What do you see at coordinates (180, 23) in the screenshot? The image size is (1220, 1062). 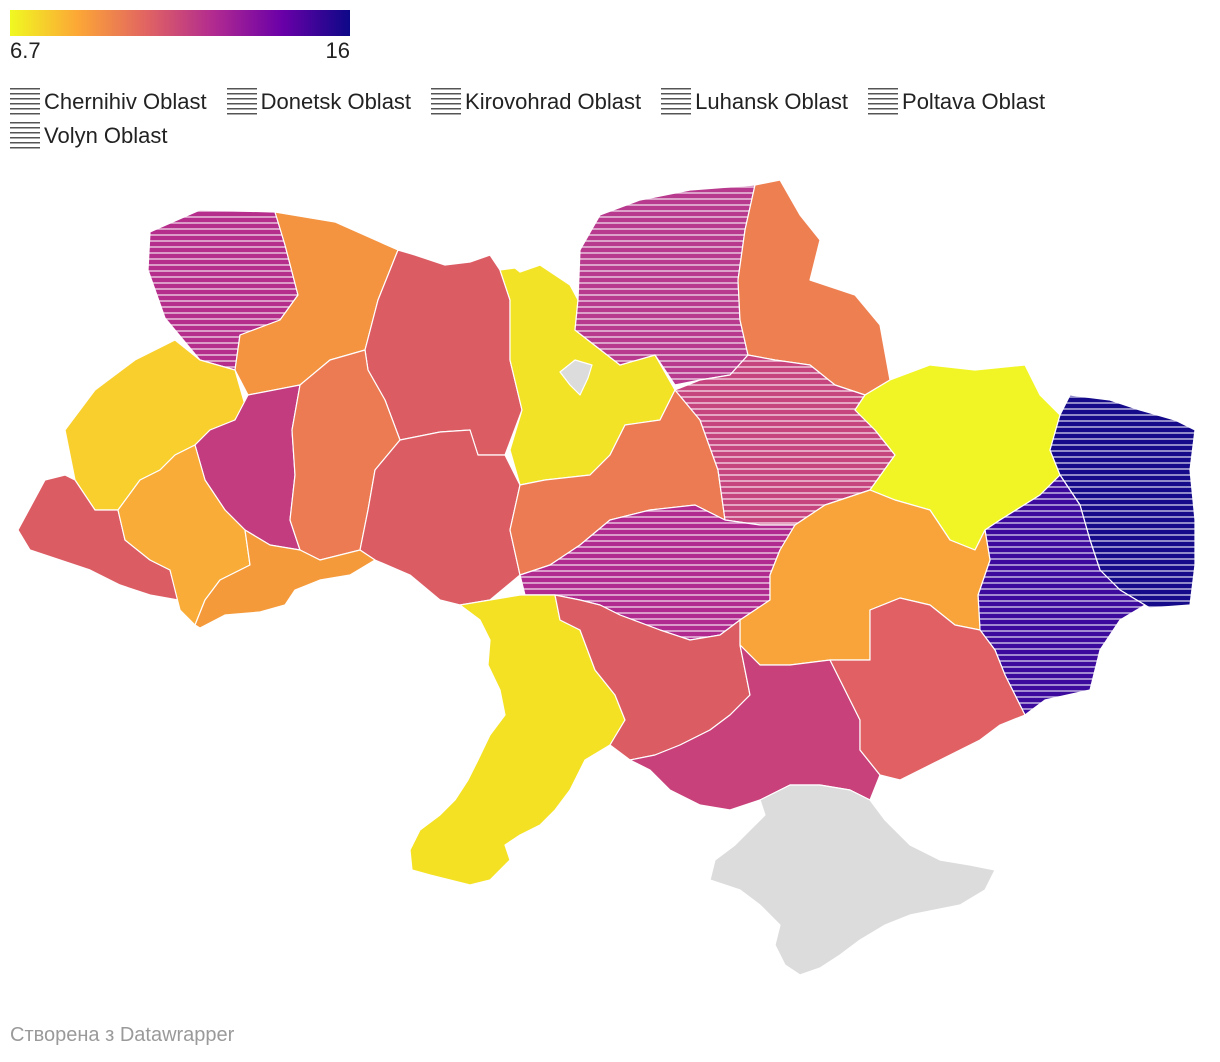 I see `color-scale-bar` at bounding box center [180, 23].